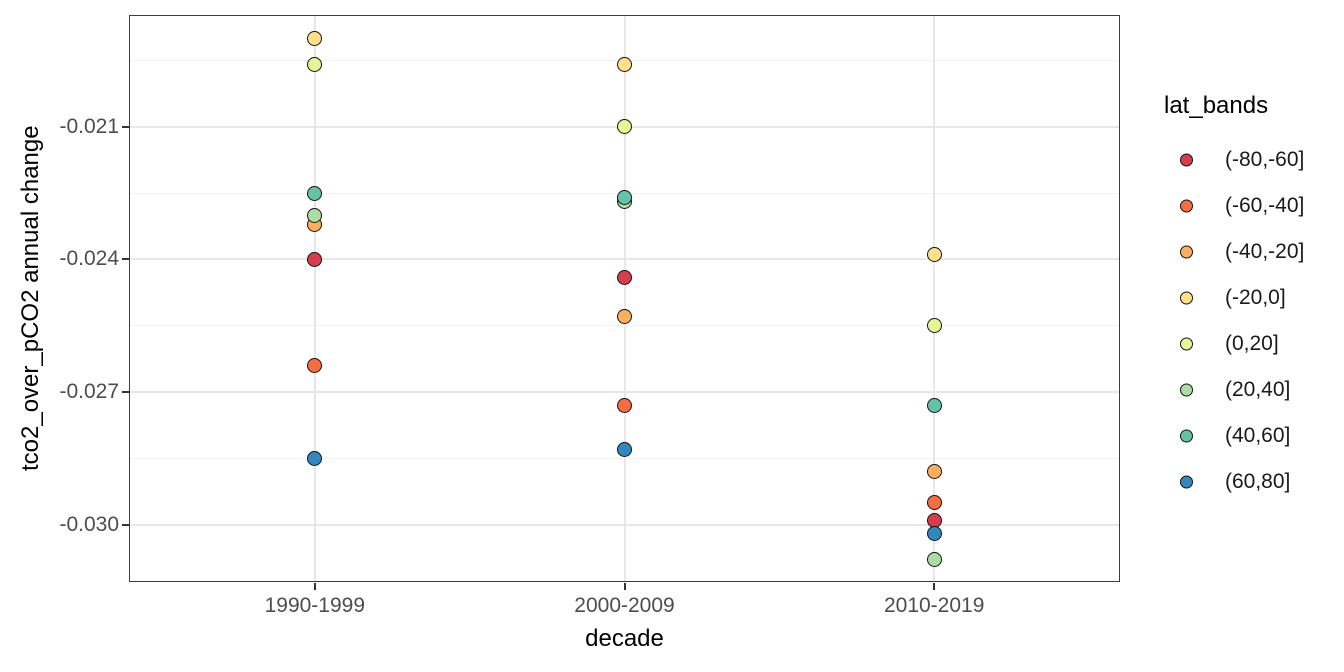 Image resolution: width=1344 pixels, height=672 pixels. Describe the element at coordinates (89, 126) in the screenshot. I see `y-tick-label: -0.021` at that location.